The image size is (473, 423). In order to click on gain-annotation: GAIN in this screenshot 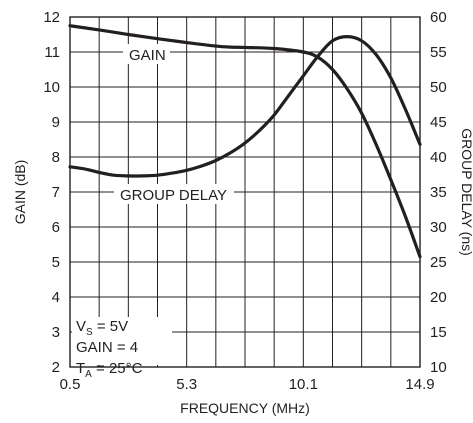, I will do `click(147, 55)`.